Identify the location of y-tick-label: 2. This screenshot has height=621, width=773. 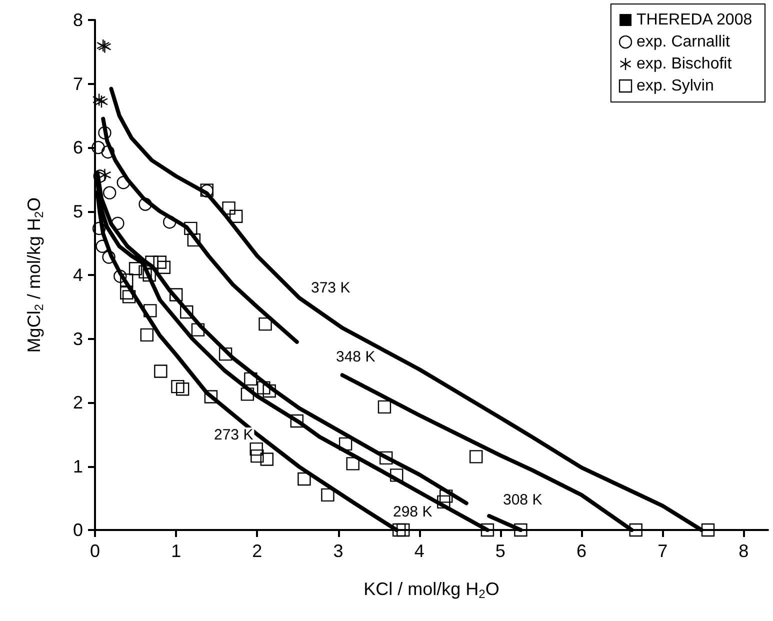
(77, 402).